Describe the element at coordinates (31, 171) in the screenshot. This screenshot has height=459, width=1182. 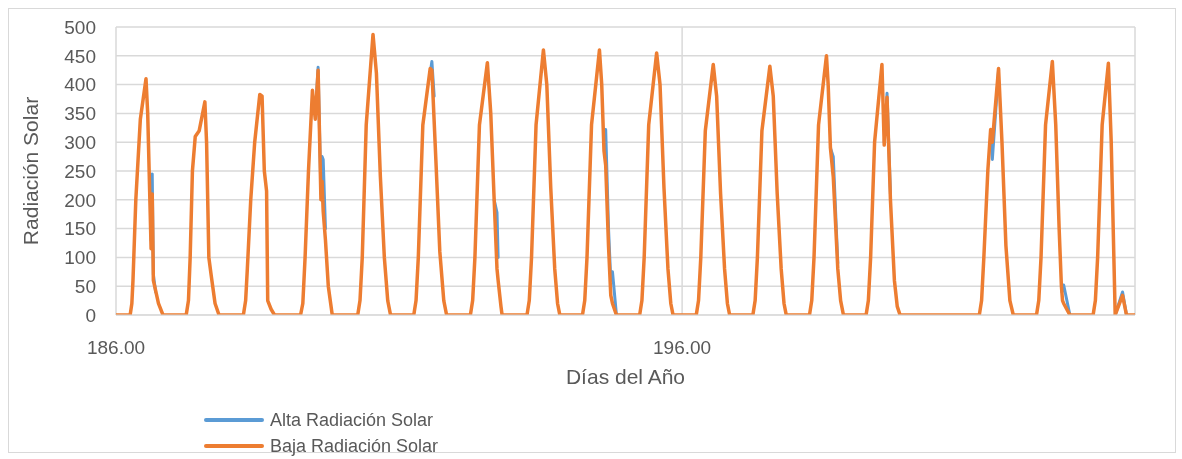
I see `y-axis-title: Radiación Solar` at that location.